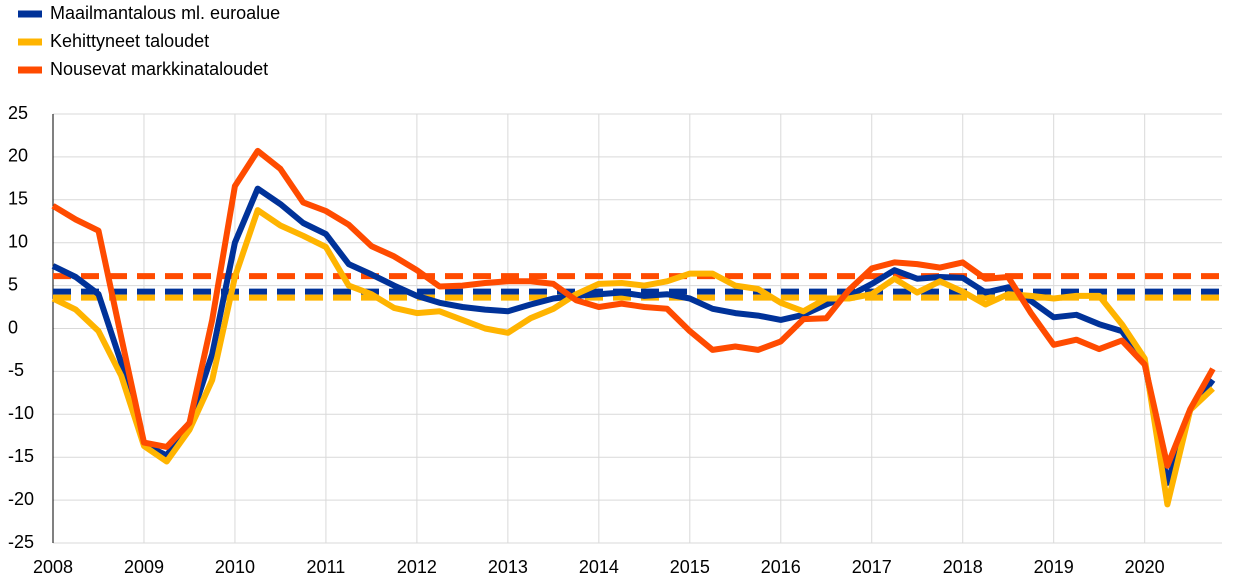 The height and width of the screenshot is (588, 1240). I want to click on y-tick-label: 15, so click(18, 199).